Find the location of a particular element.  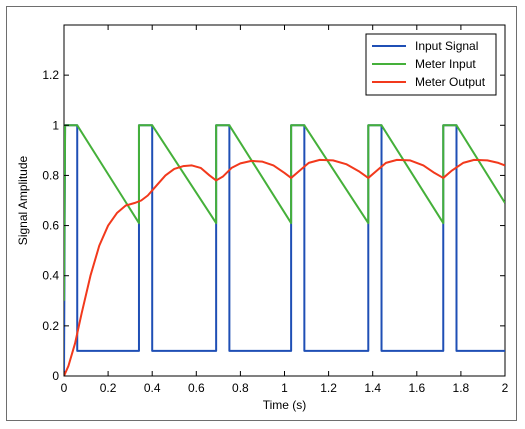

x-tick-label: 1.4 is located at coordinates (372, 388).